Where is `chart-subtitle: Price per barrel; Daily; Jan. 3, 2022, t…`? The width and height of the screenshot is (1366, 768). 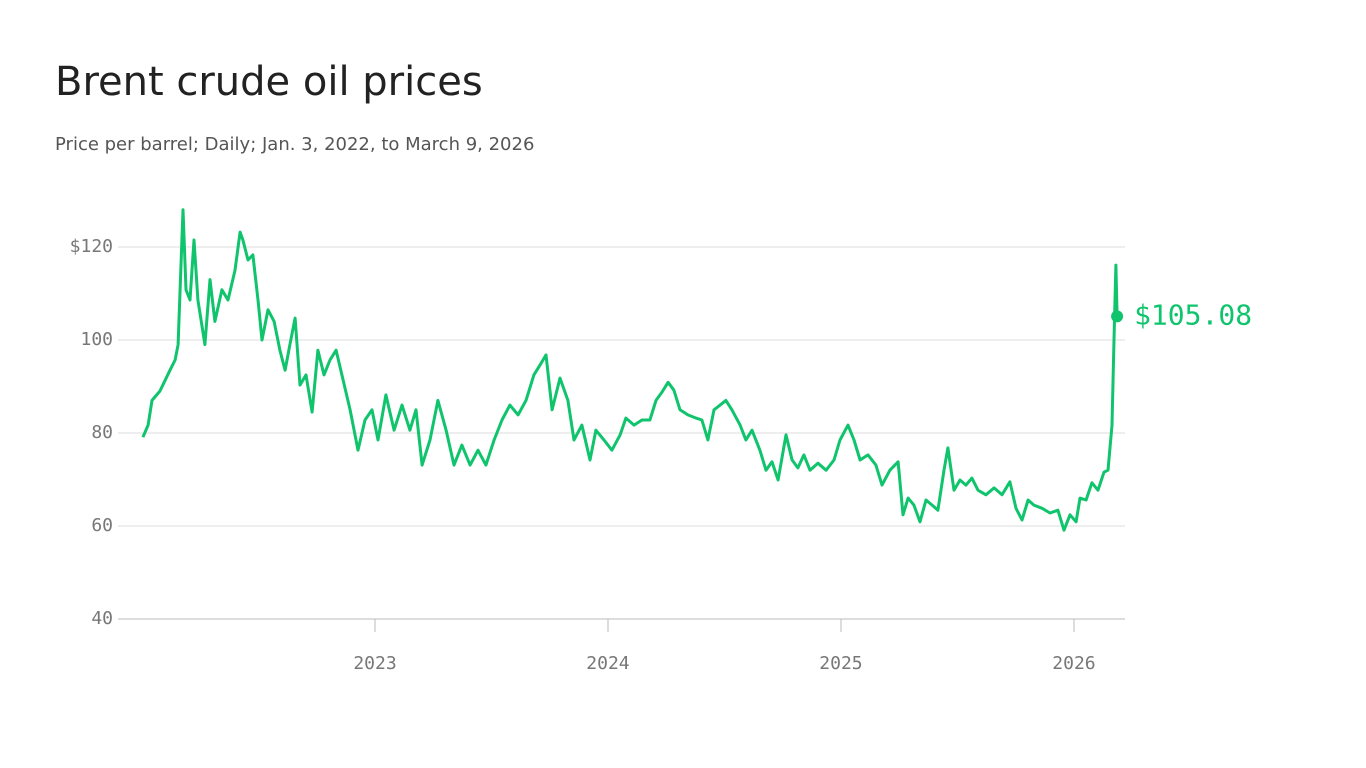 chart-subtitle: Price per barrel; Daily; Jan. 3, 2022, t… is located at coordinates (294, 144).